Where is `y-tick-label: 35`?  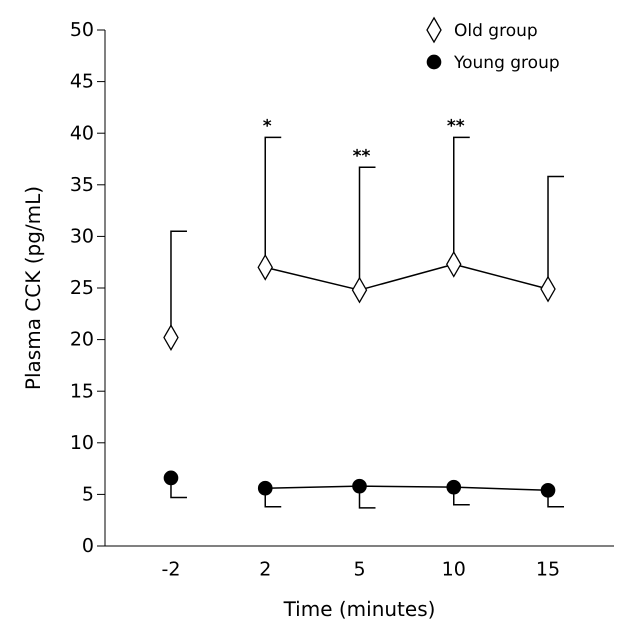
y-tick-label: 35 is located at coordinates (82, 185).